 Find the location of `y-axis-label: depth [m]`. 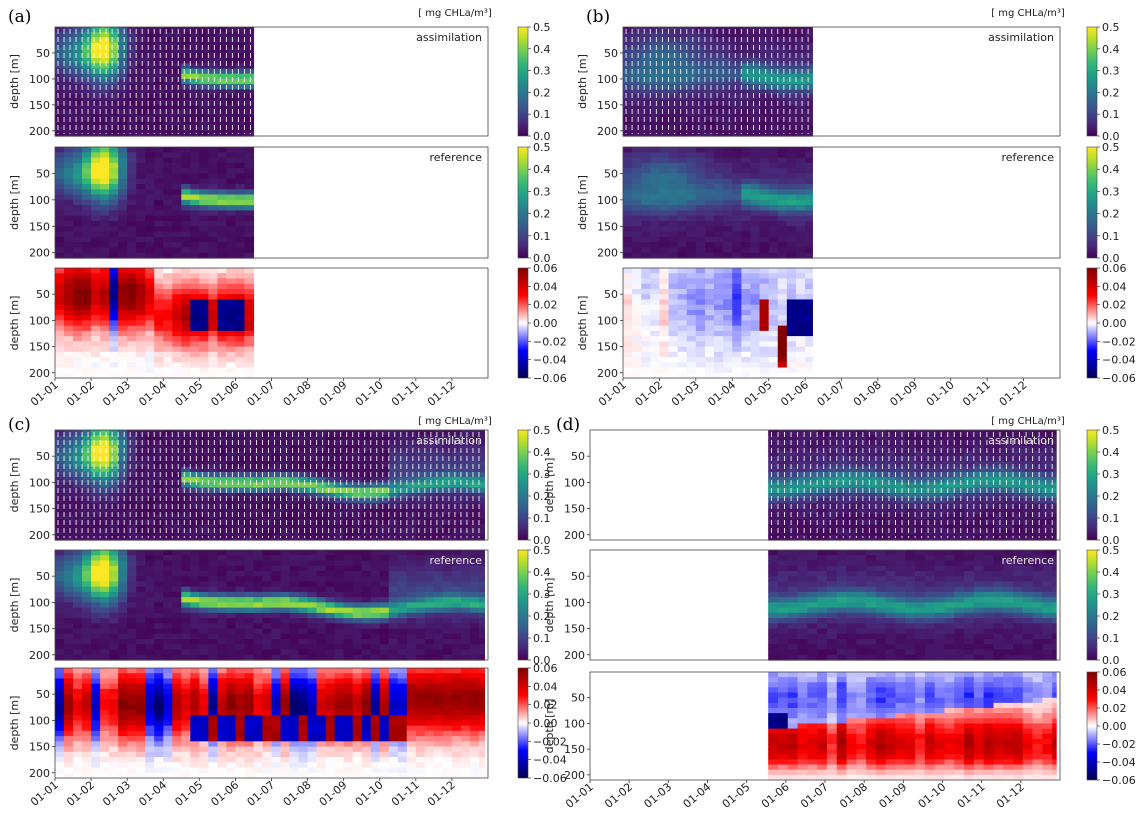

y-axis-label: depth [m] is located at coordinates (582, 81).